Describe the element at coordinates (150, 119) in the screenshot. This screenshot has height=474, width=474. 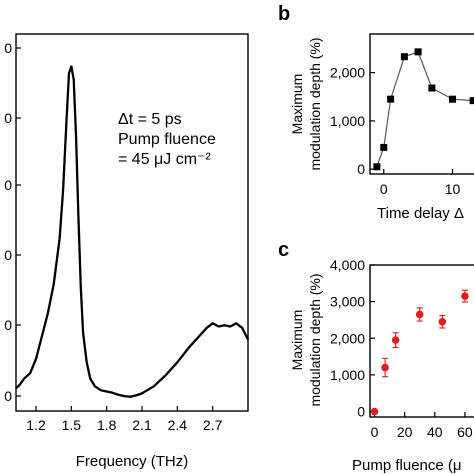
I see `panel-a-annotation-line-1: Δt = 5 ps` at that location.